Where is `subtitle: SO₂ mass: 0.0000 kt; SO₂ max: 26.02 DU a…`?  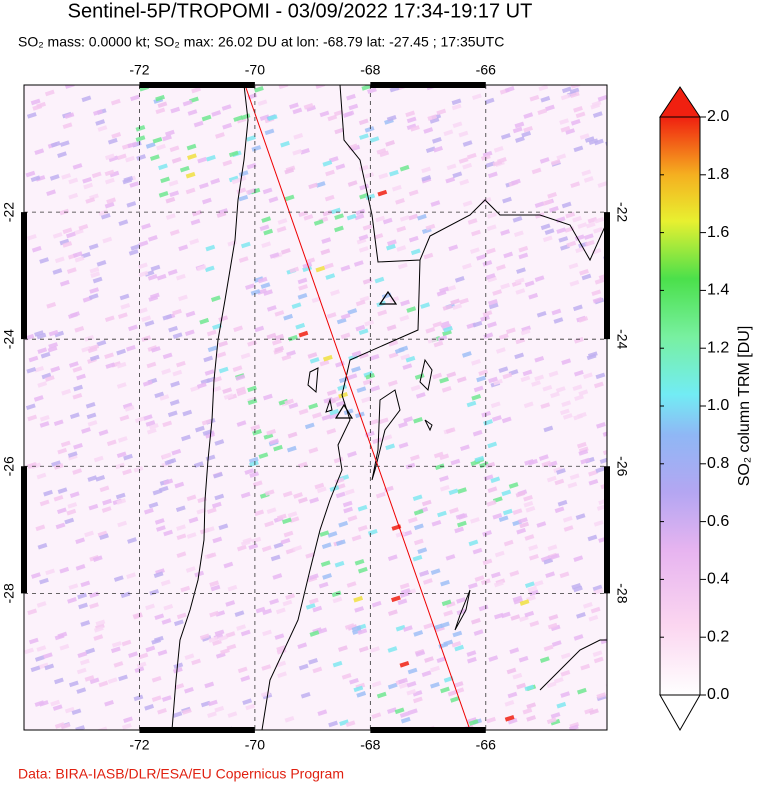
subtitle: SO₂ mass: 0.0000 kt; SO₂ max: 26.02 DU a… is located at coordinates (261, 42).